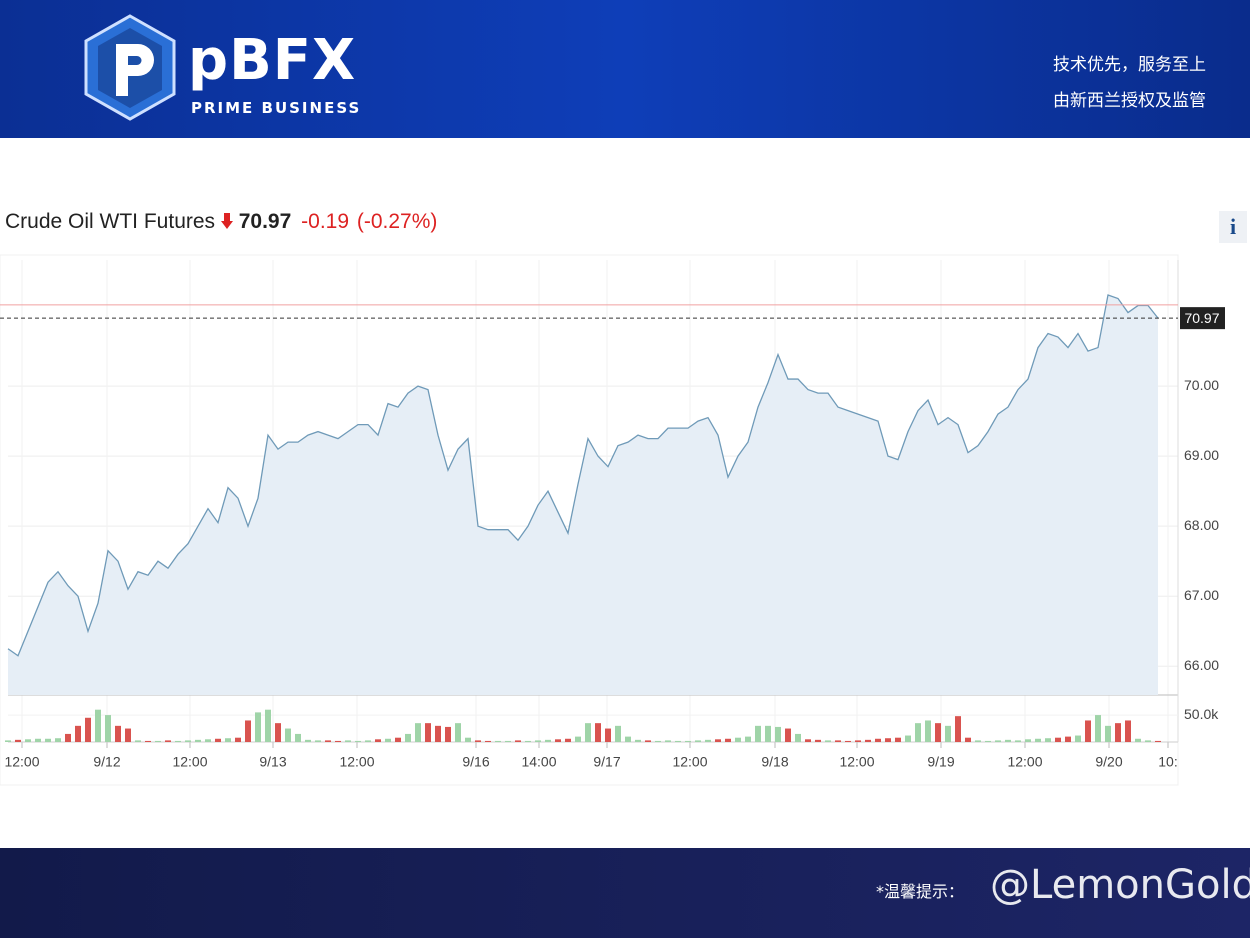  Describe the element at coordinates (538, 762) in the screenshot. I see `x-tick-label: 14:00` at that location.